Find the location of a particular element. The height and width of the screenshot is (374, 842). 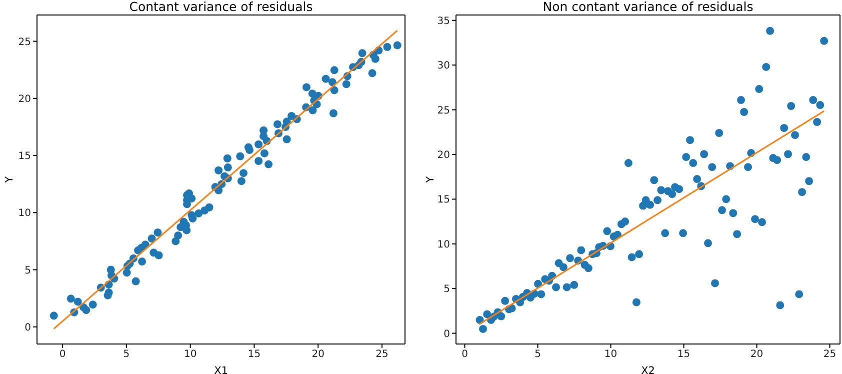

chart-title: Non contant variance of residuals is located at coordinates (648, 7).